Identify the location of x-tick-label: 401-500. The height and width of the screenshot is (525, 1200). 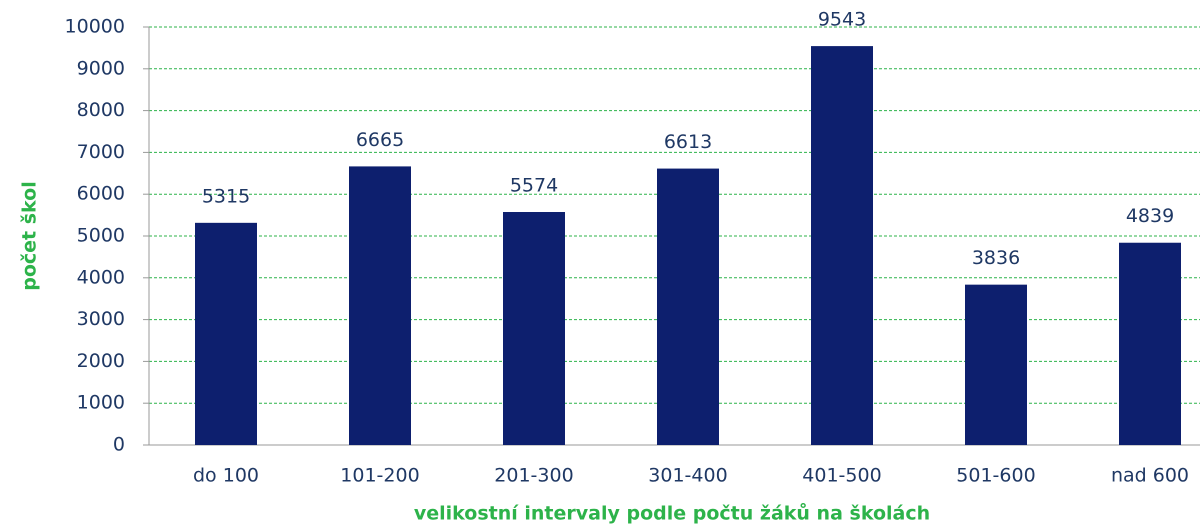
(841, 476).